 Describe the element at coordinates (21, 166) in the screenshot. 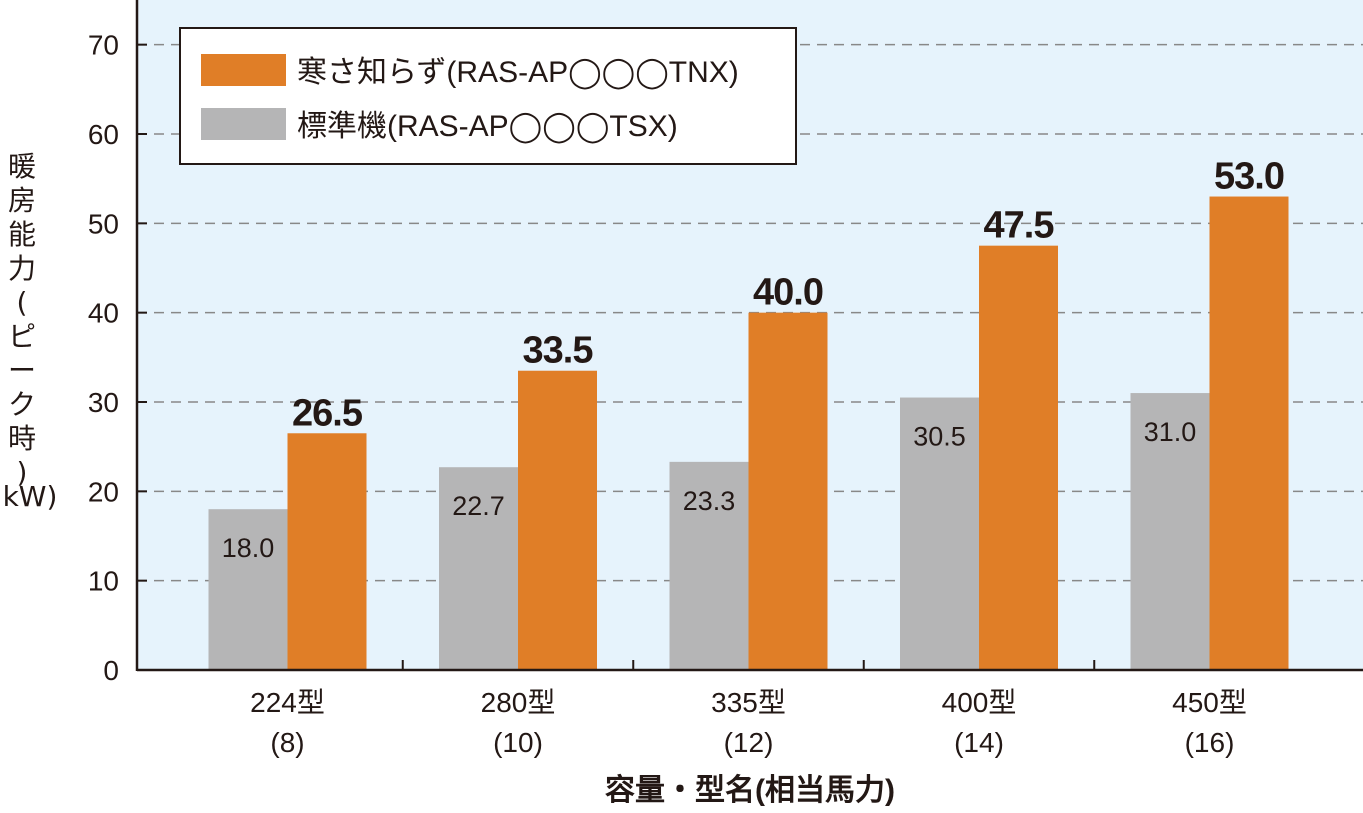

I see `y-axis-label-char: 暖` at that location.